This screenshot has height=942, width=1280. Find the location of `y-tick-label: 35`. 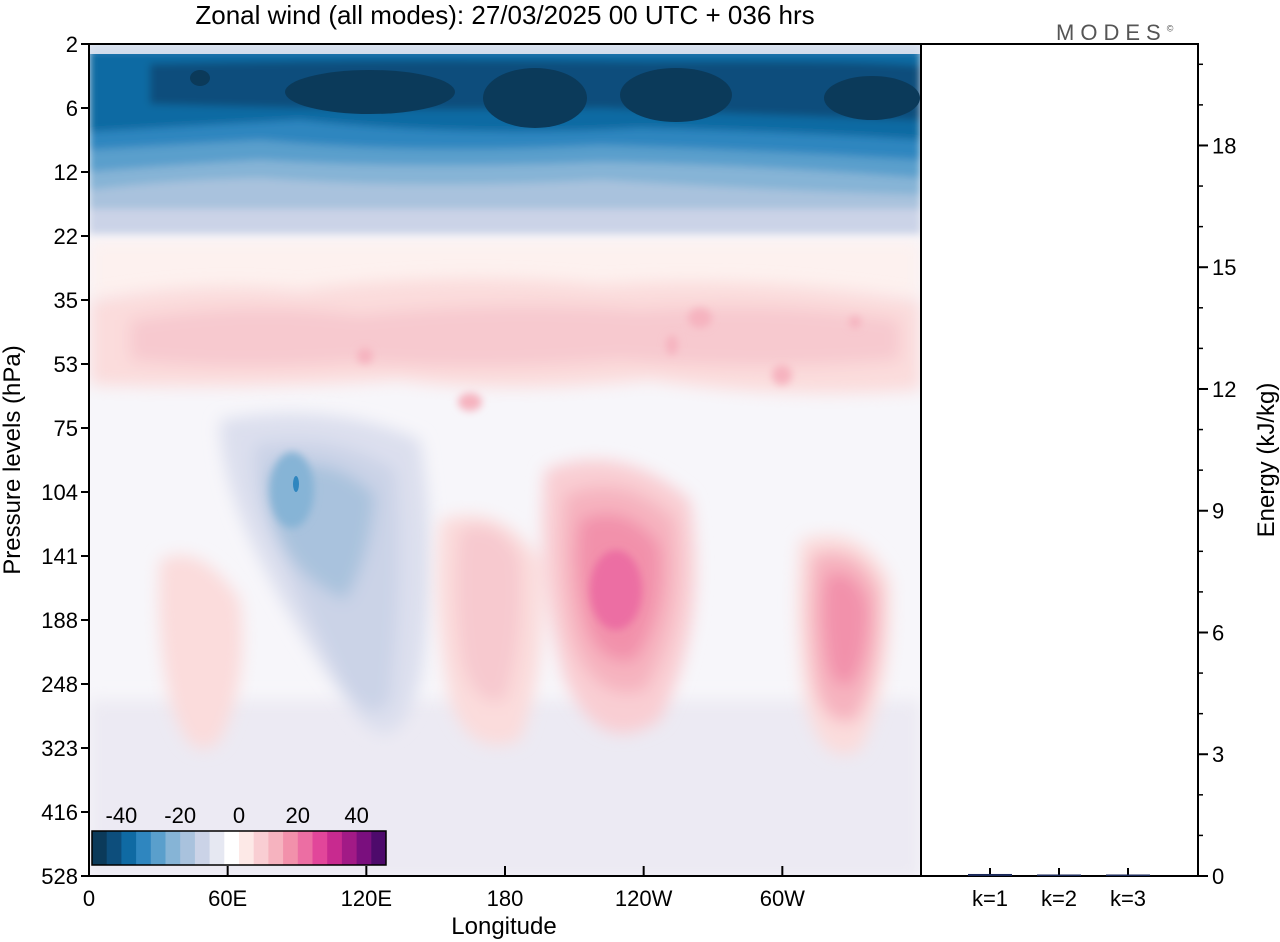

y-tick-label: 35 is located at coordinates (66, 300).